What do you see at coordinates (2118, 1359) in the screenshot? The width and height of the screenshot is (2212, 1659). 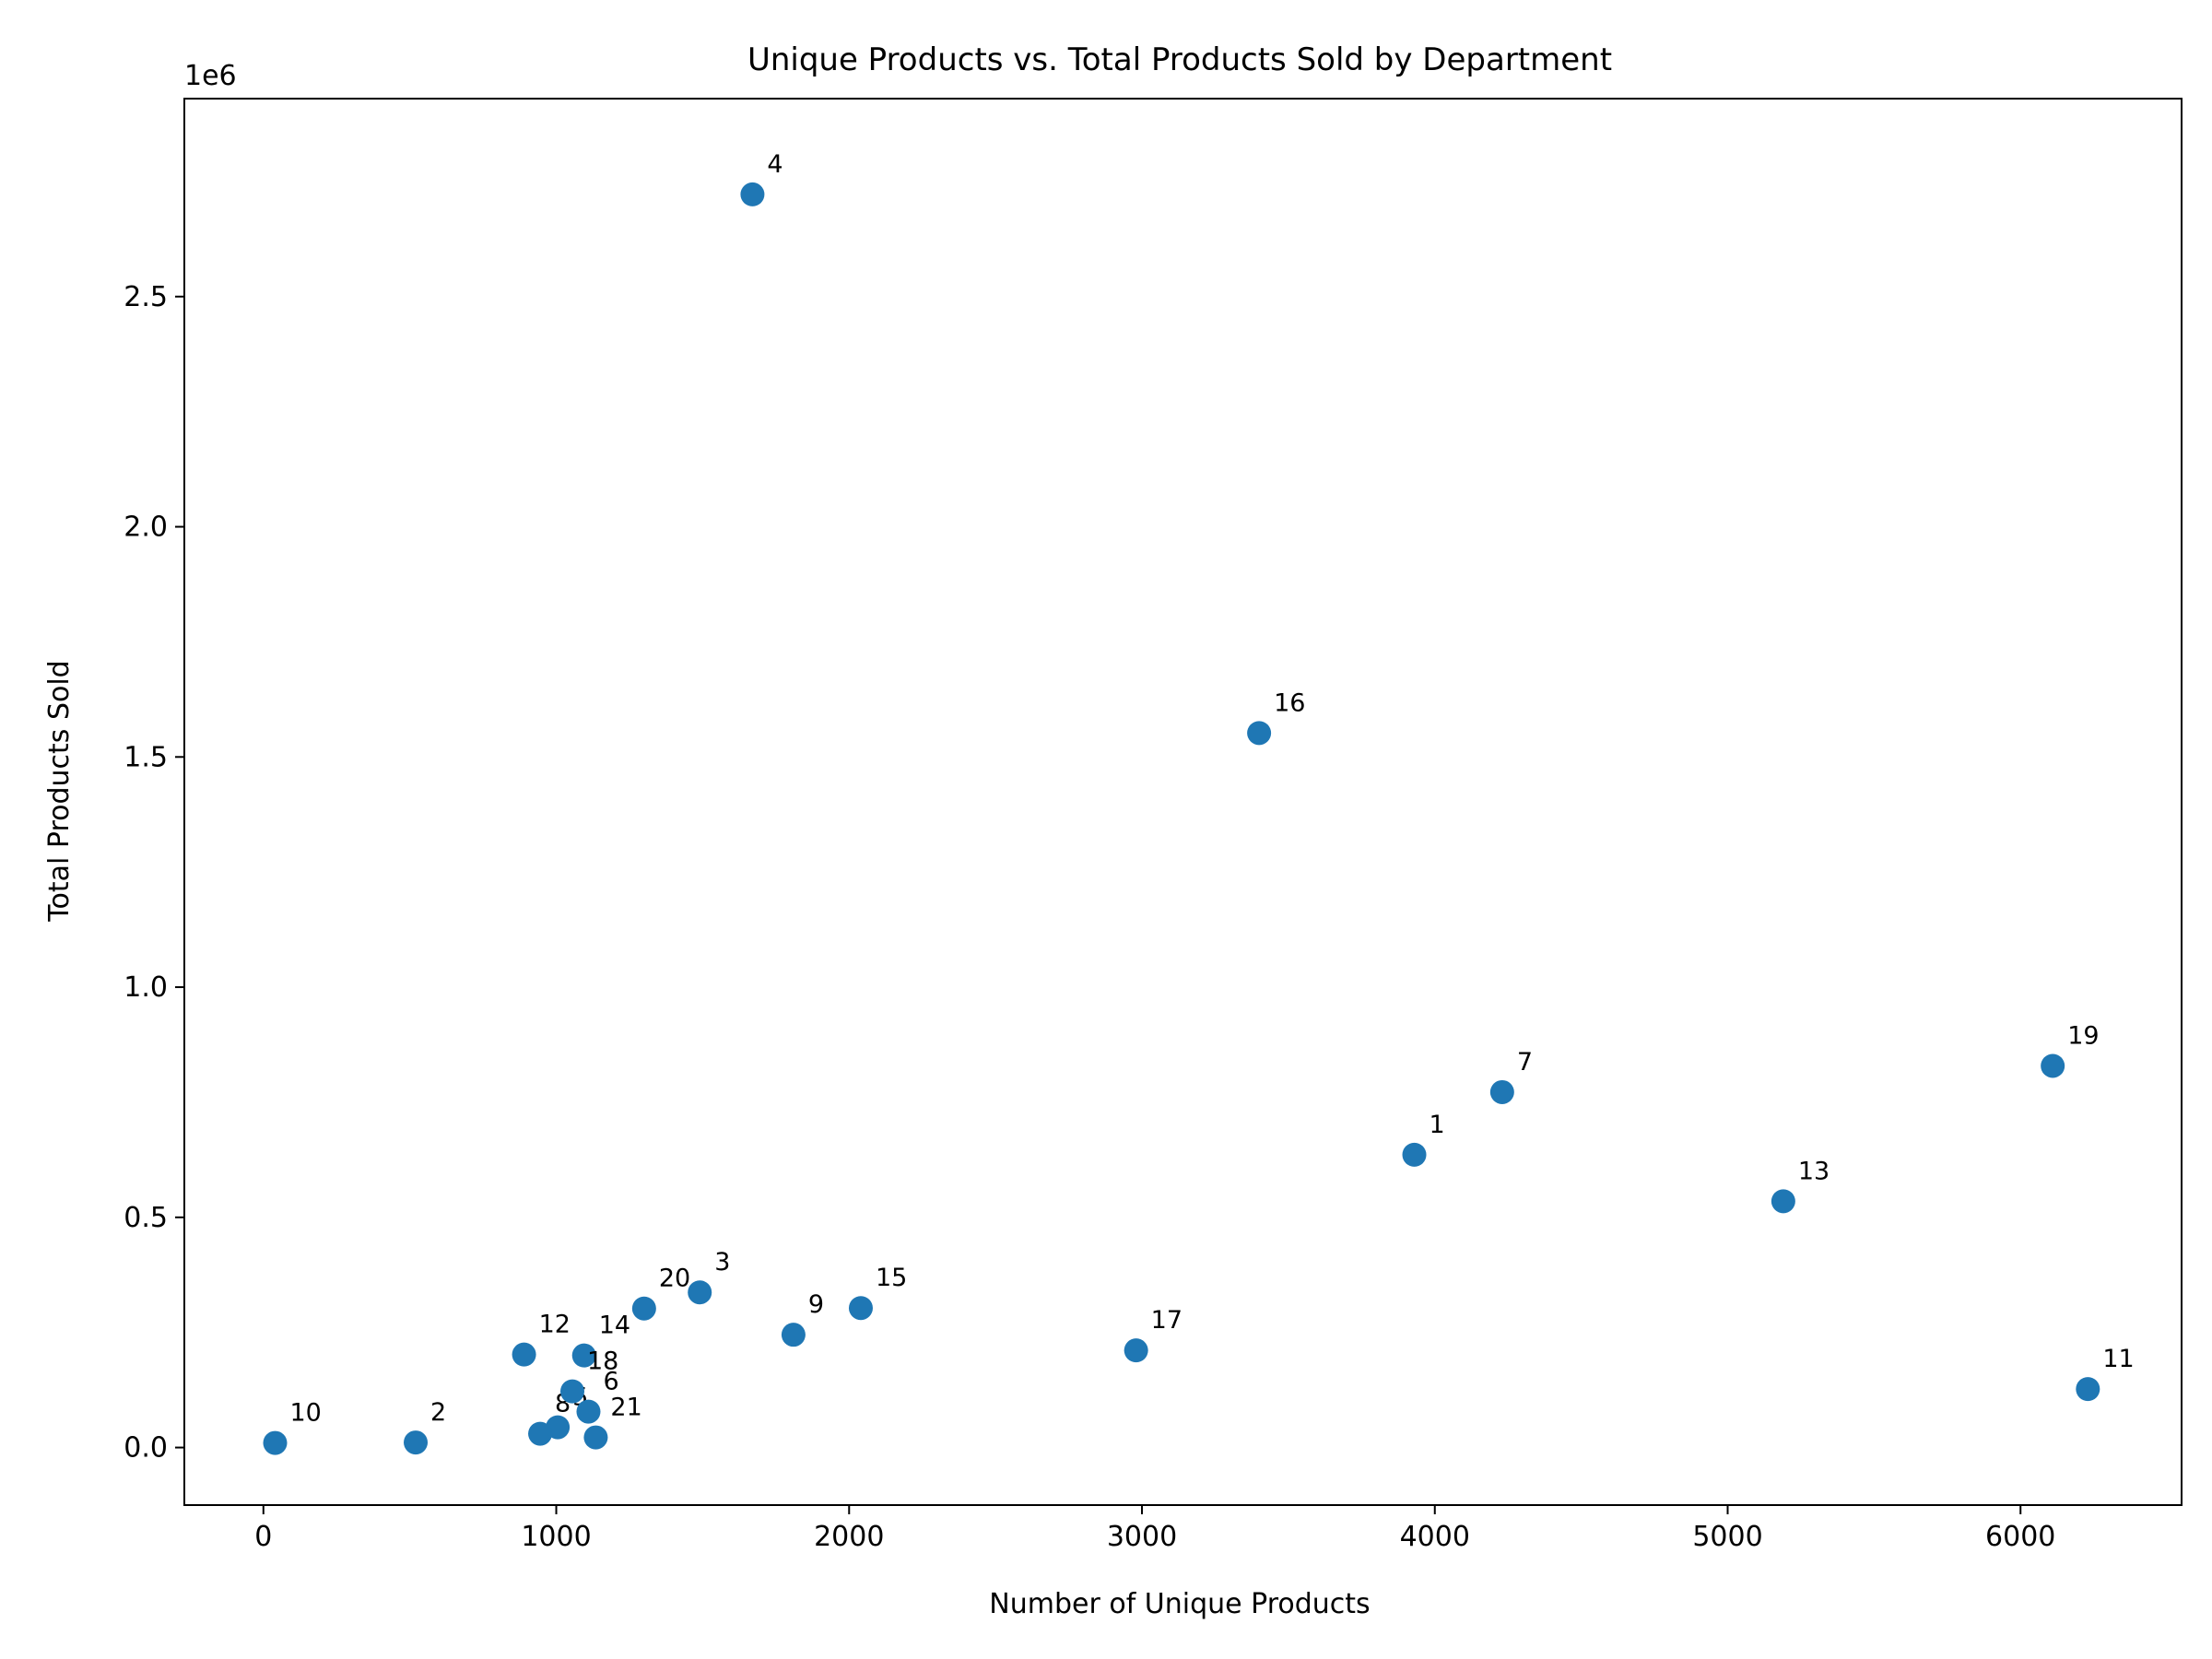 I see `point-label-11: 11` at bounding box center [2118, 1359].